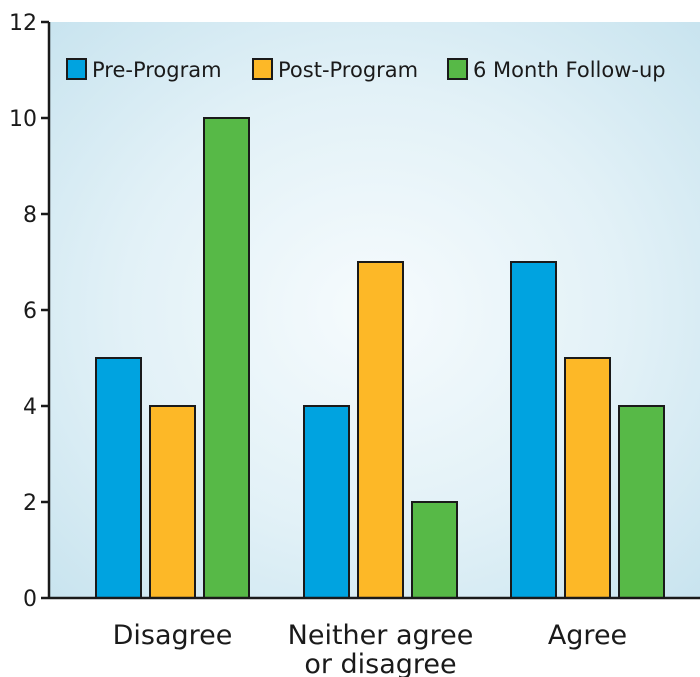 This screenshot has width=700, height=677. I want to click on bar-neither-agree-or-disagree-6-month-follow-up, so click(434, 550).